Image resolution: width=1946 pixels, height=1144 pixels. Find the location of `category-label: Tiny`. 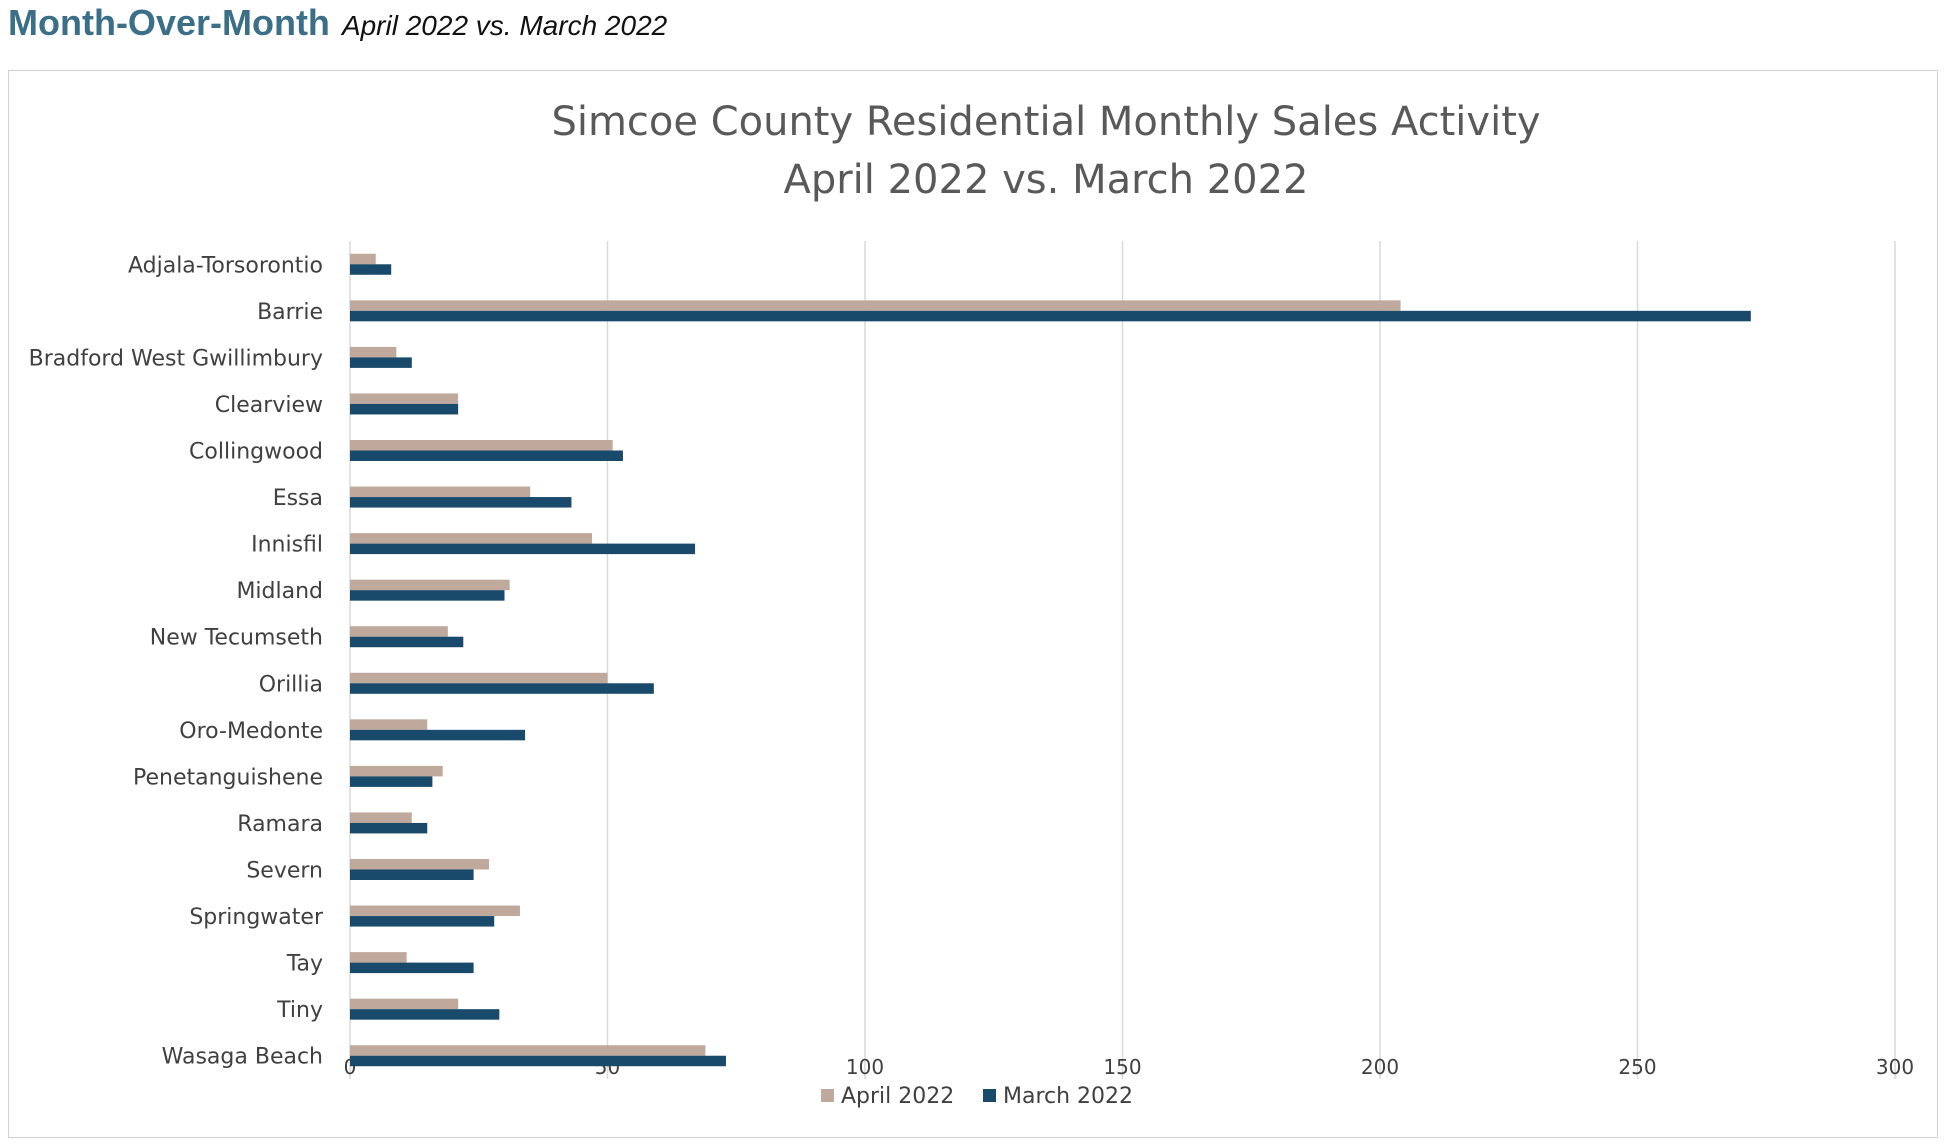

category-label: Tiny is located at coordinates (299, 1010).